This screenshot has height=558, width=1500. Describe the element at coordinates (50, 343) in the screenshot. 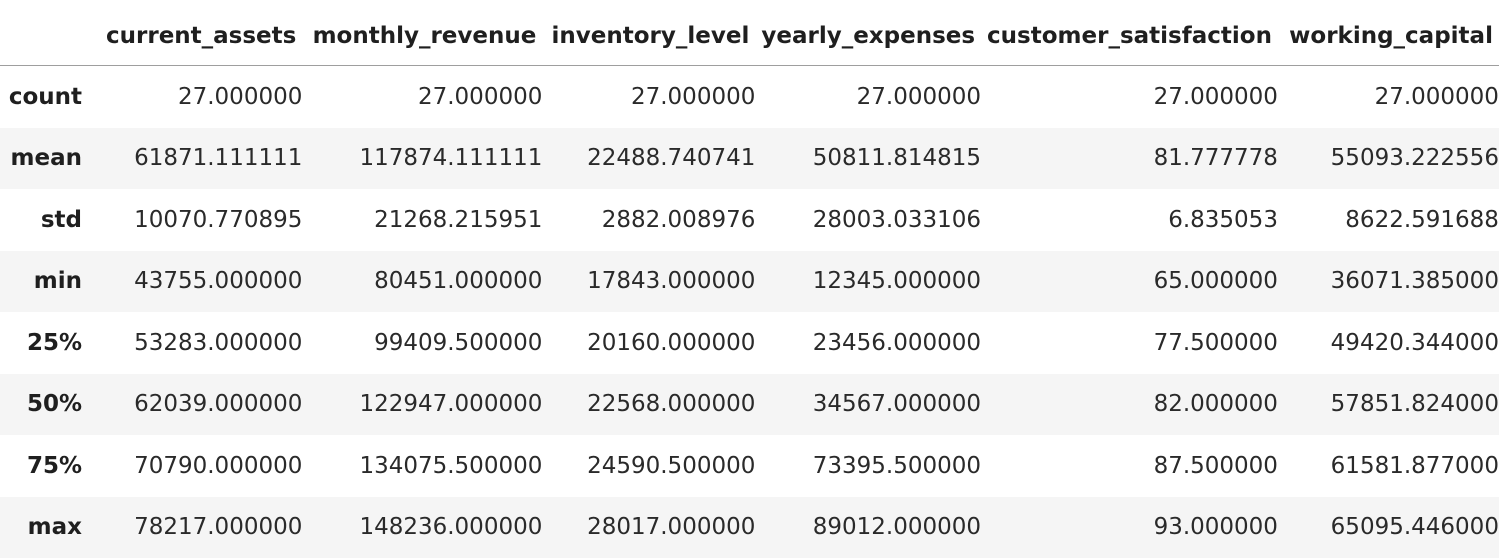

I see `row-index-label: 25%` at that location.